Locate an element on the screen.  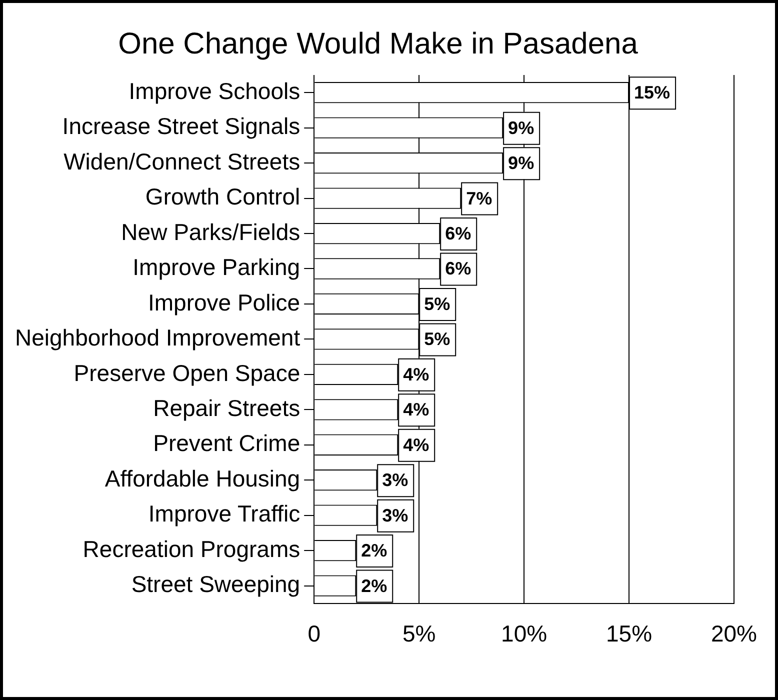
y-tick-label: Prevent Crime is located at coordinates (226, 443).